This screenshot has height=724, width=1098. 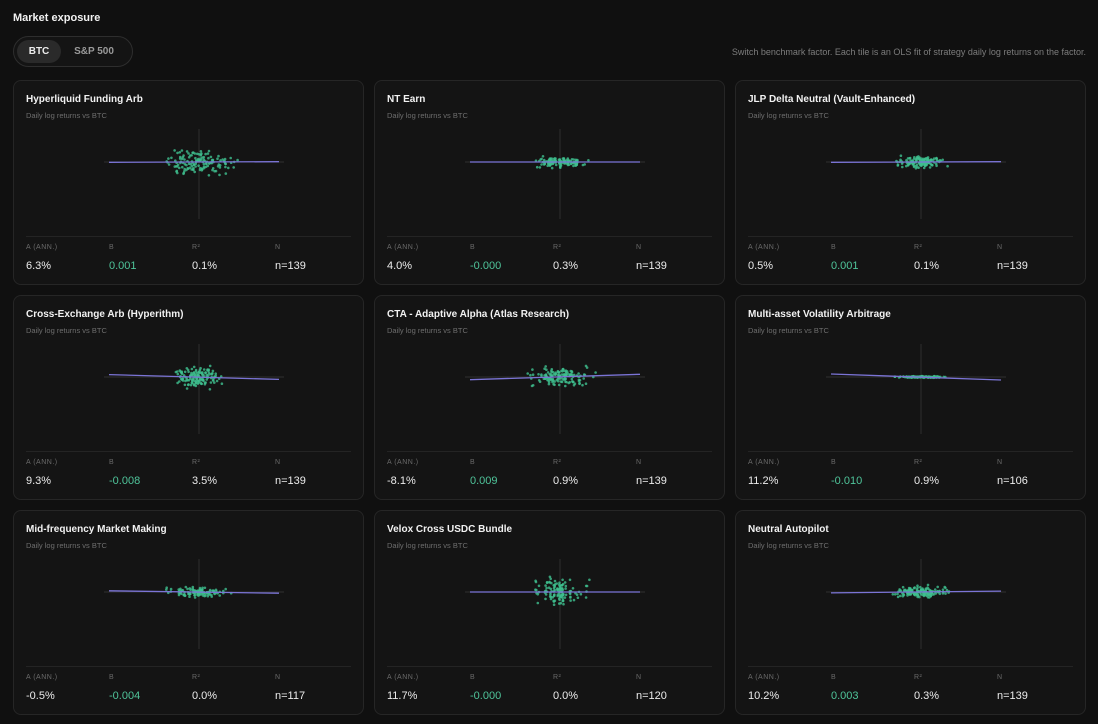 What do you see at coordinates (67, 688) in the screenshot?
I see `stat-alpha: A (ANN.) -0.5%` at bounding box center [67, 688].